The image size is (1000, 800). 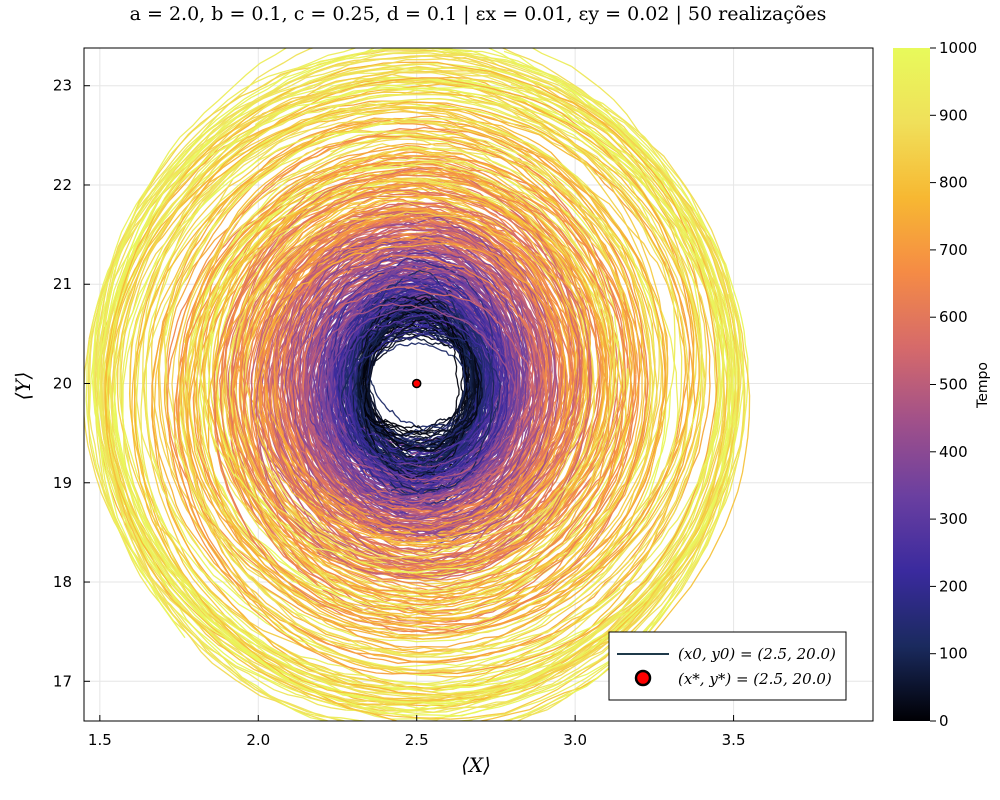 What do you see at coordinates (734, 740) in the screenshot?
I see `x-tick-label: 3.5` at bounding box center [734, 740].